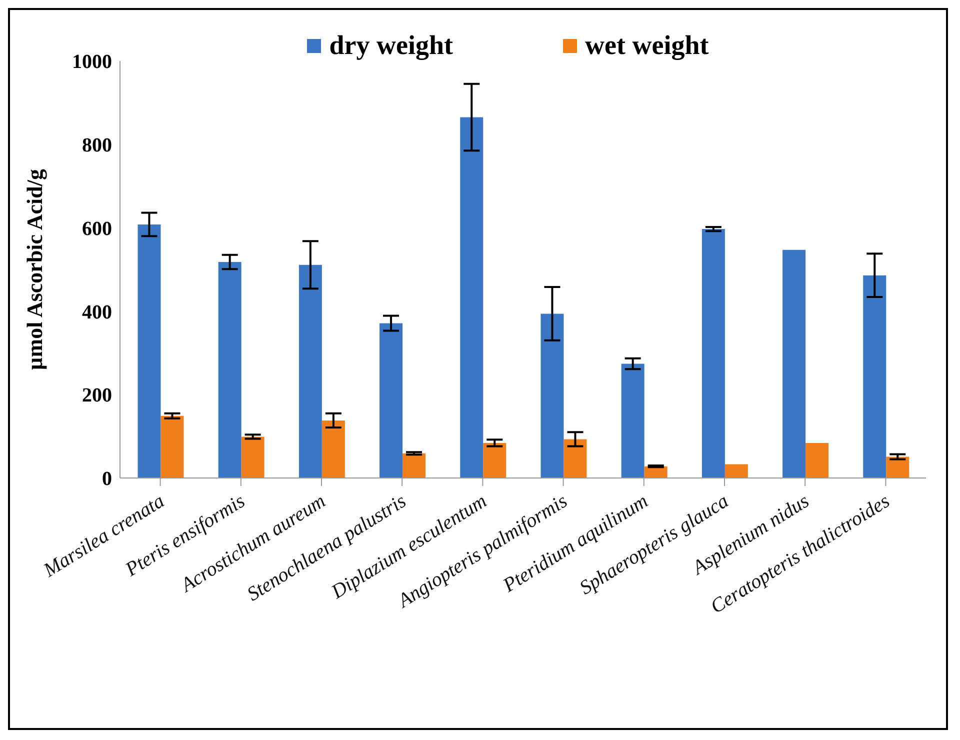 The image size is (960, 740). Describe the element at coordinates (97, 229) in the screenshot. I see `y-tick-label: 600` at that location.